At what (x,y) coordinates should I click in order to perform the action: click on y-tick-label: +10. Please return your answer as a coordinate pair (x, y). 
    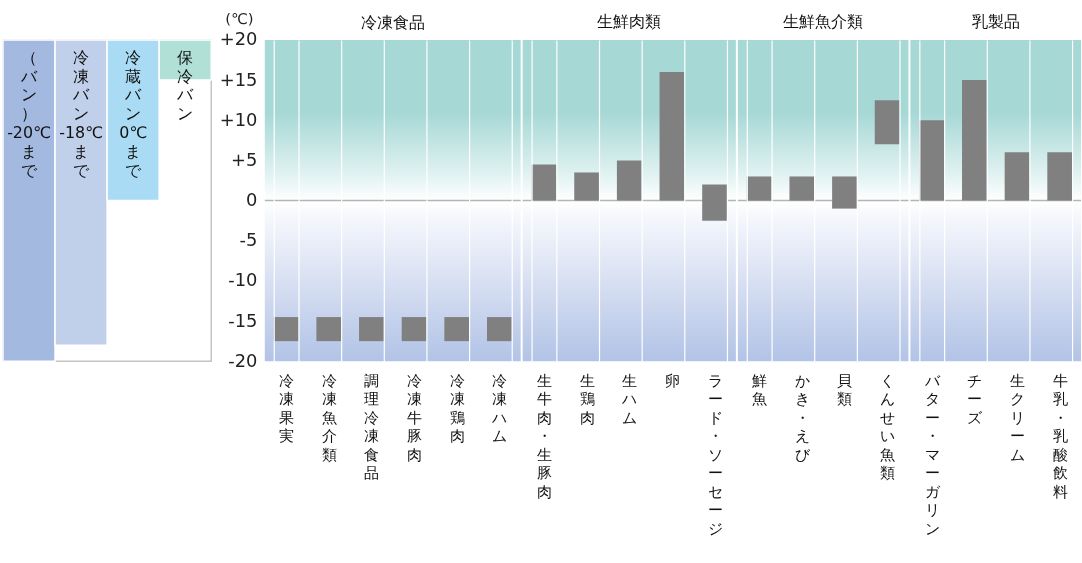
    Looking at the image, I should click on (238, 119).